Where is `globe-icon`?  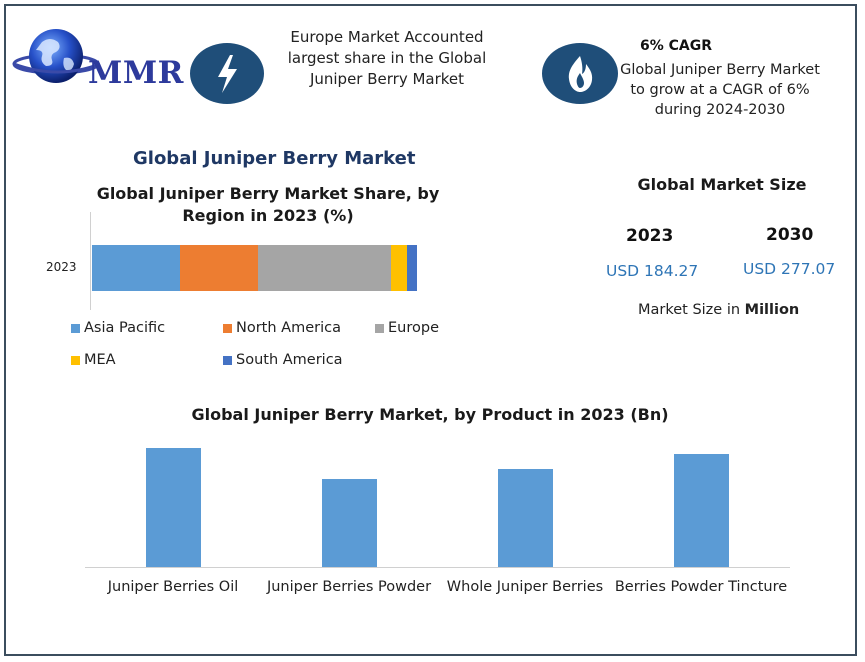
globe-icon is located at coordinates (56, 56).